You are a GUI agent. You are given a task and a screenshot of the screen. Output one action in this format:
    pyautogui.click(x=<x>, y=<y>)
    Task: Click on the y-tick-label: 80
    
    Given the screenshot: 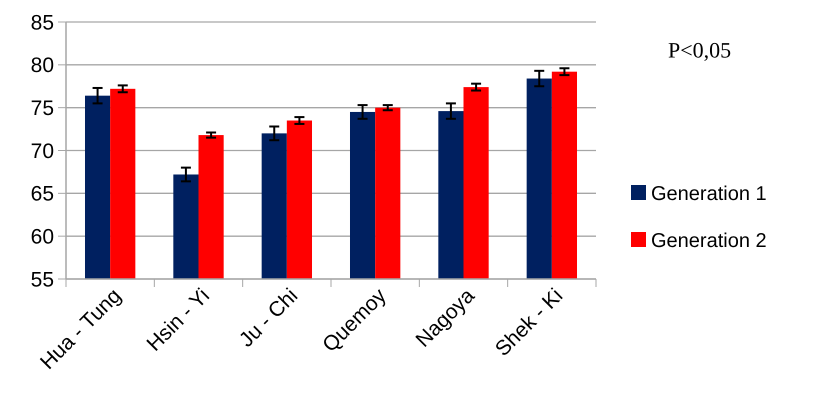 What is the action you would take?
    pyautogui.click(x=42, y=66)
    